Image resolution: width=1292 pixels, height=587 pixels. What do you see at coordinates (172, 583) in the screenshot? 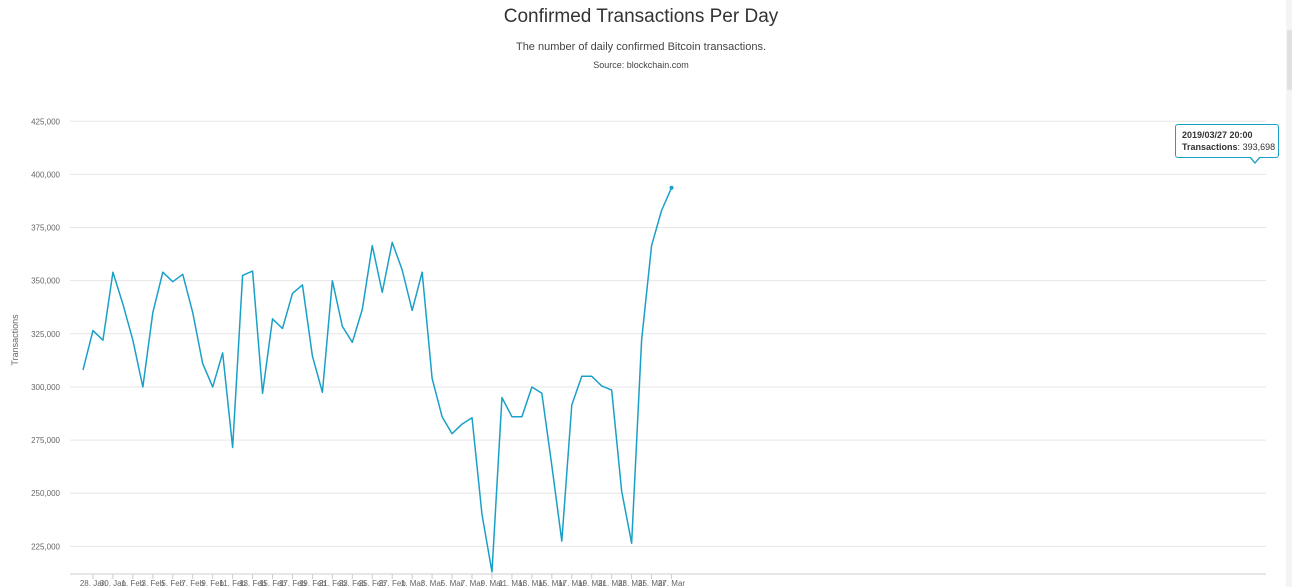
I see `x-tick-label: 5. Feb` at bounding box center [172, 583].